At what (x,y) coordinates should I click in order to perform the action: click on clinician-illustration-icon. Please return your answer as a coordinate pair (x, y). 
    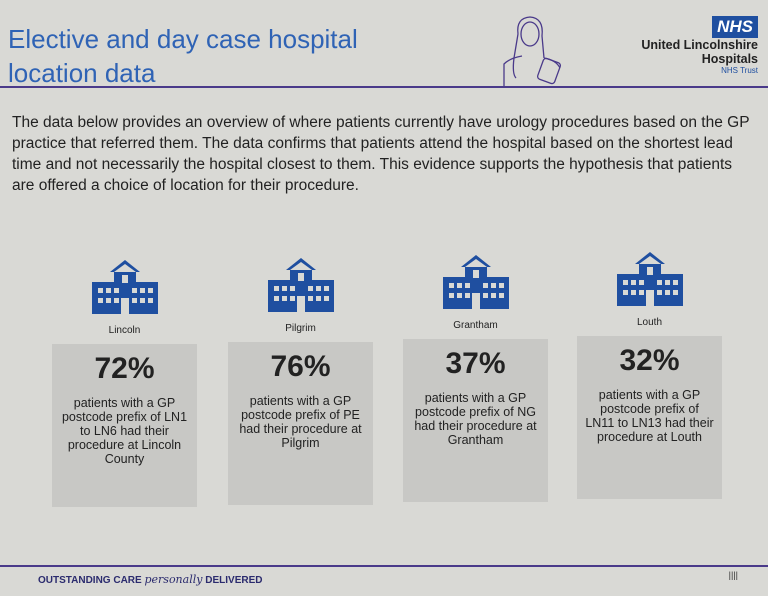
    Looking at the image, I should click on (532, 51).